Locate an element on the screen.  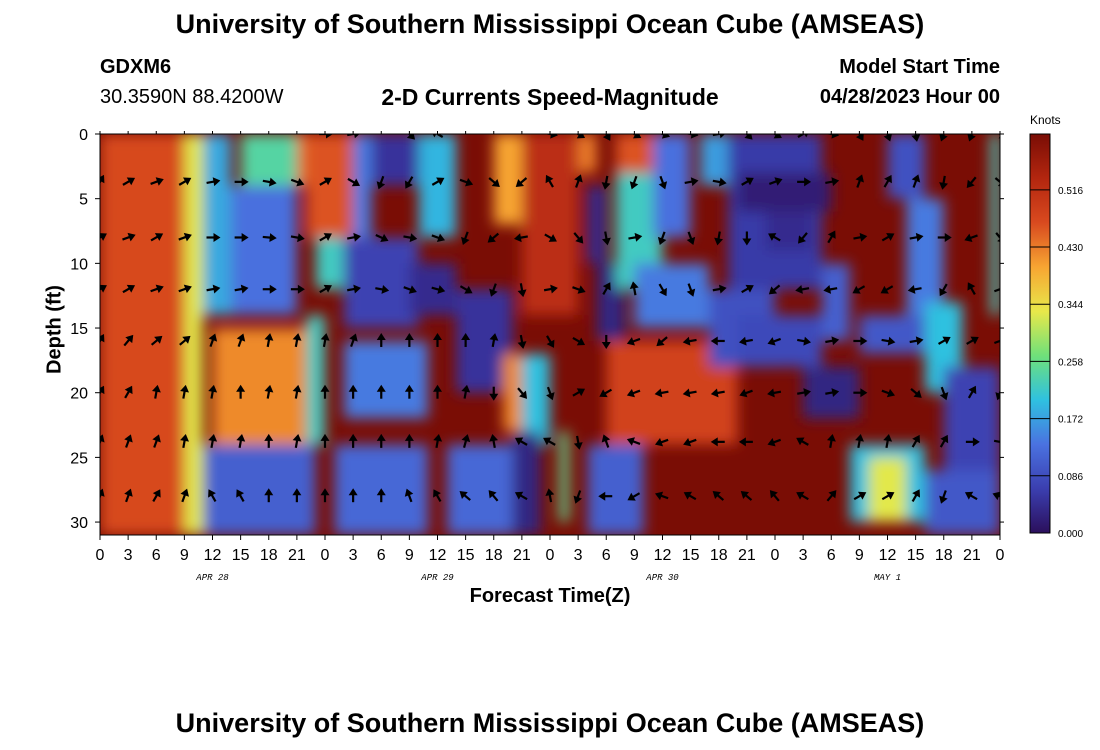
colorbar-tick-label: 0.516 is located at coordinates (1070, 191).